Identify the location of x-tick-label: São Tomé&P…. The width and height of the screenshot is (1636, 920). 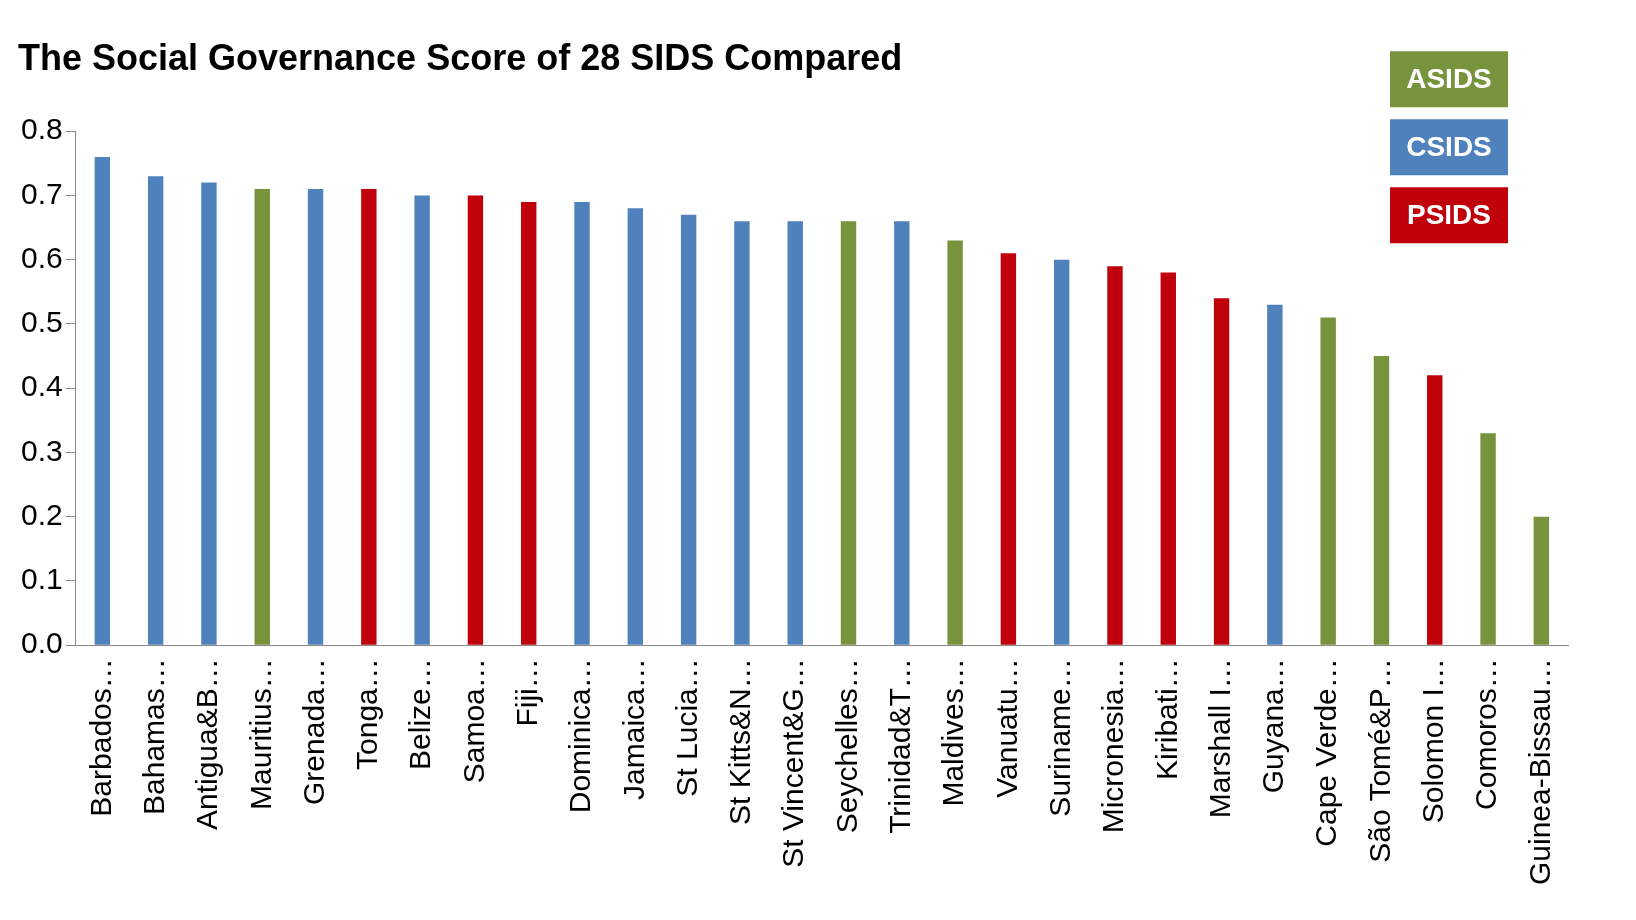
(1379, 760).